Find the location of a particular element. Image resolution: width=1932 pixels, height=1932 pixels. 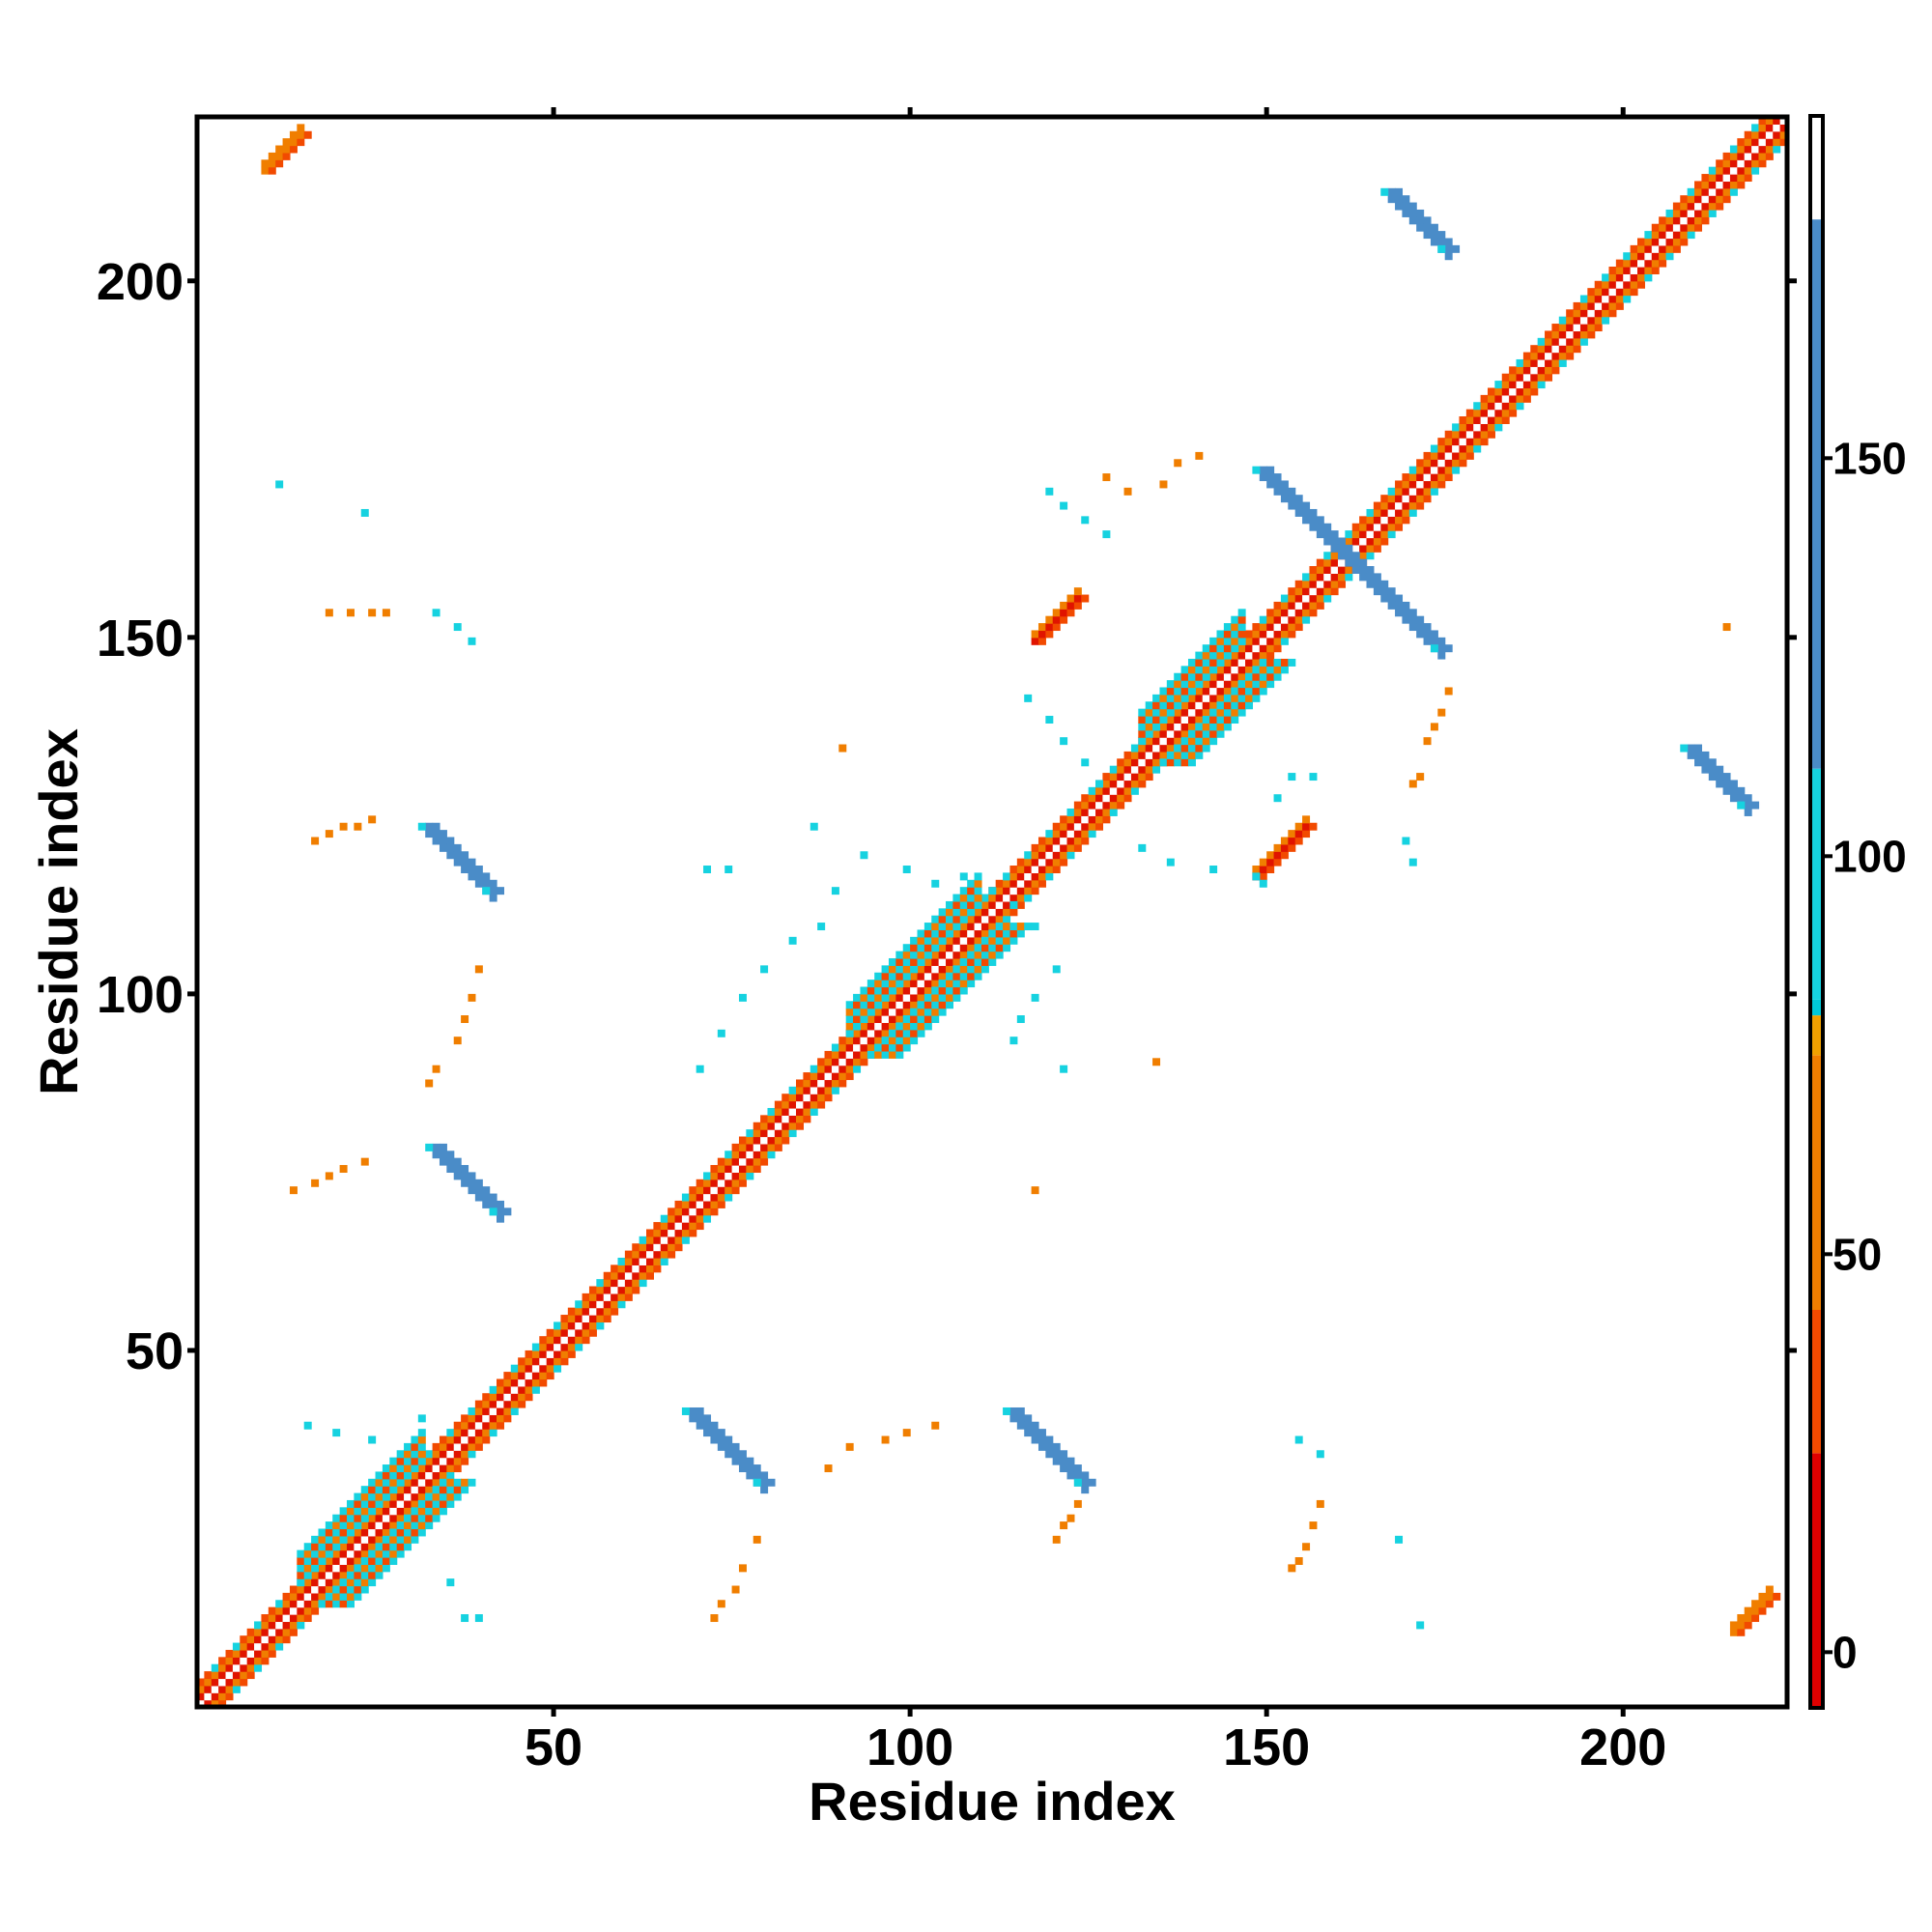

y-tick-label: 200 is located at coordinates (140, 282).